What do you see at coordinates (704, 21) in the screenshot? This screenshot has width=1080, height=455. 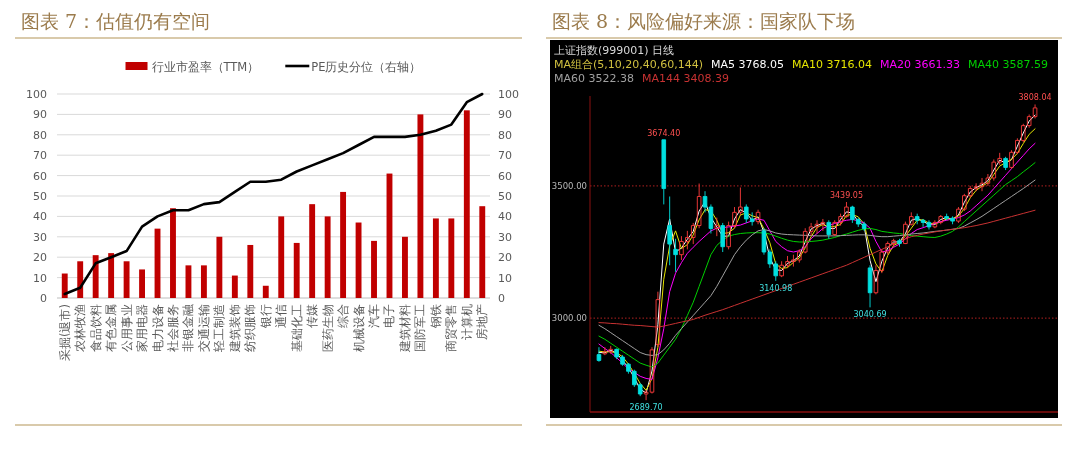 I see `chart-title: 图表 8：风险偏好来源：国家队下场` at bounding box center [704, 21].